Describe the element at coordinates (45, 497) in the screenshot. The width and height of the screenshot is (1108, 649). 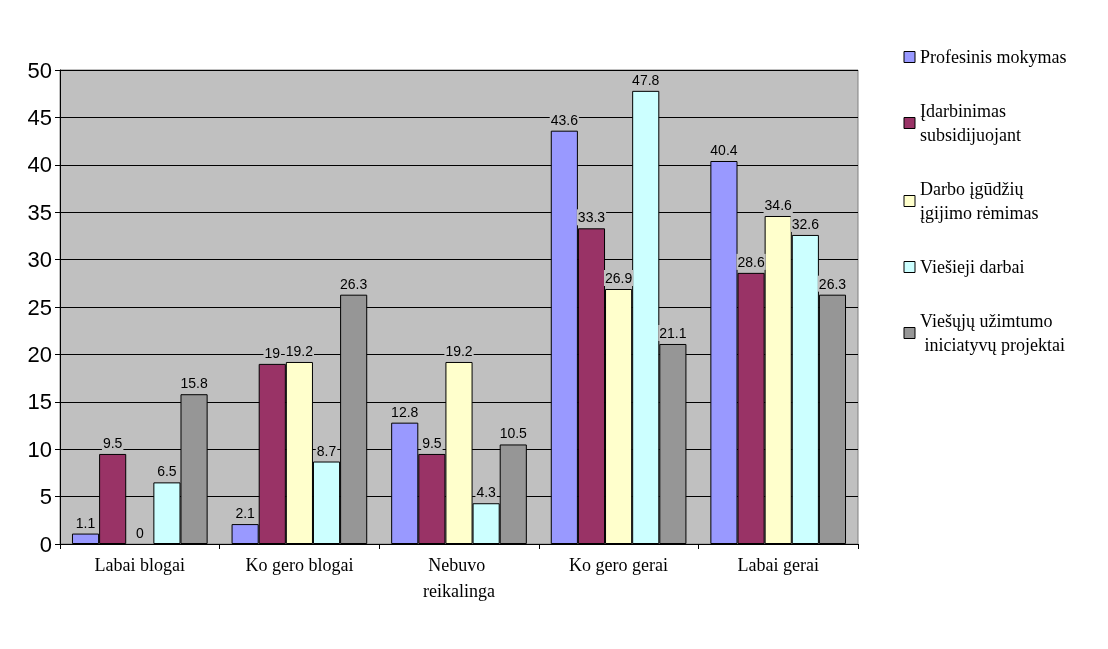
I see `y-tick-label: 5` at that location.